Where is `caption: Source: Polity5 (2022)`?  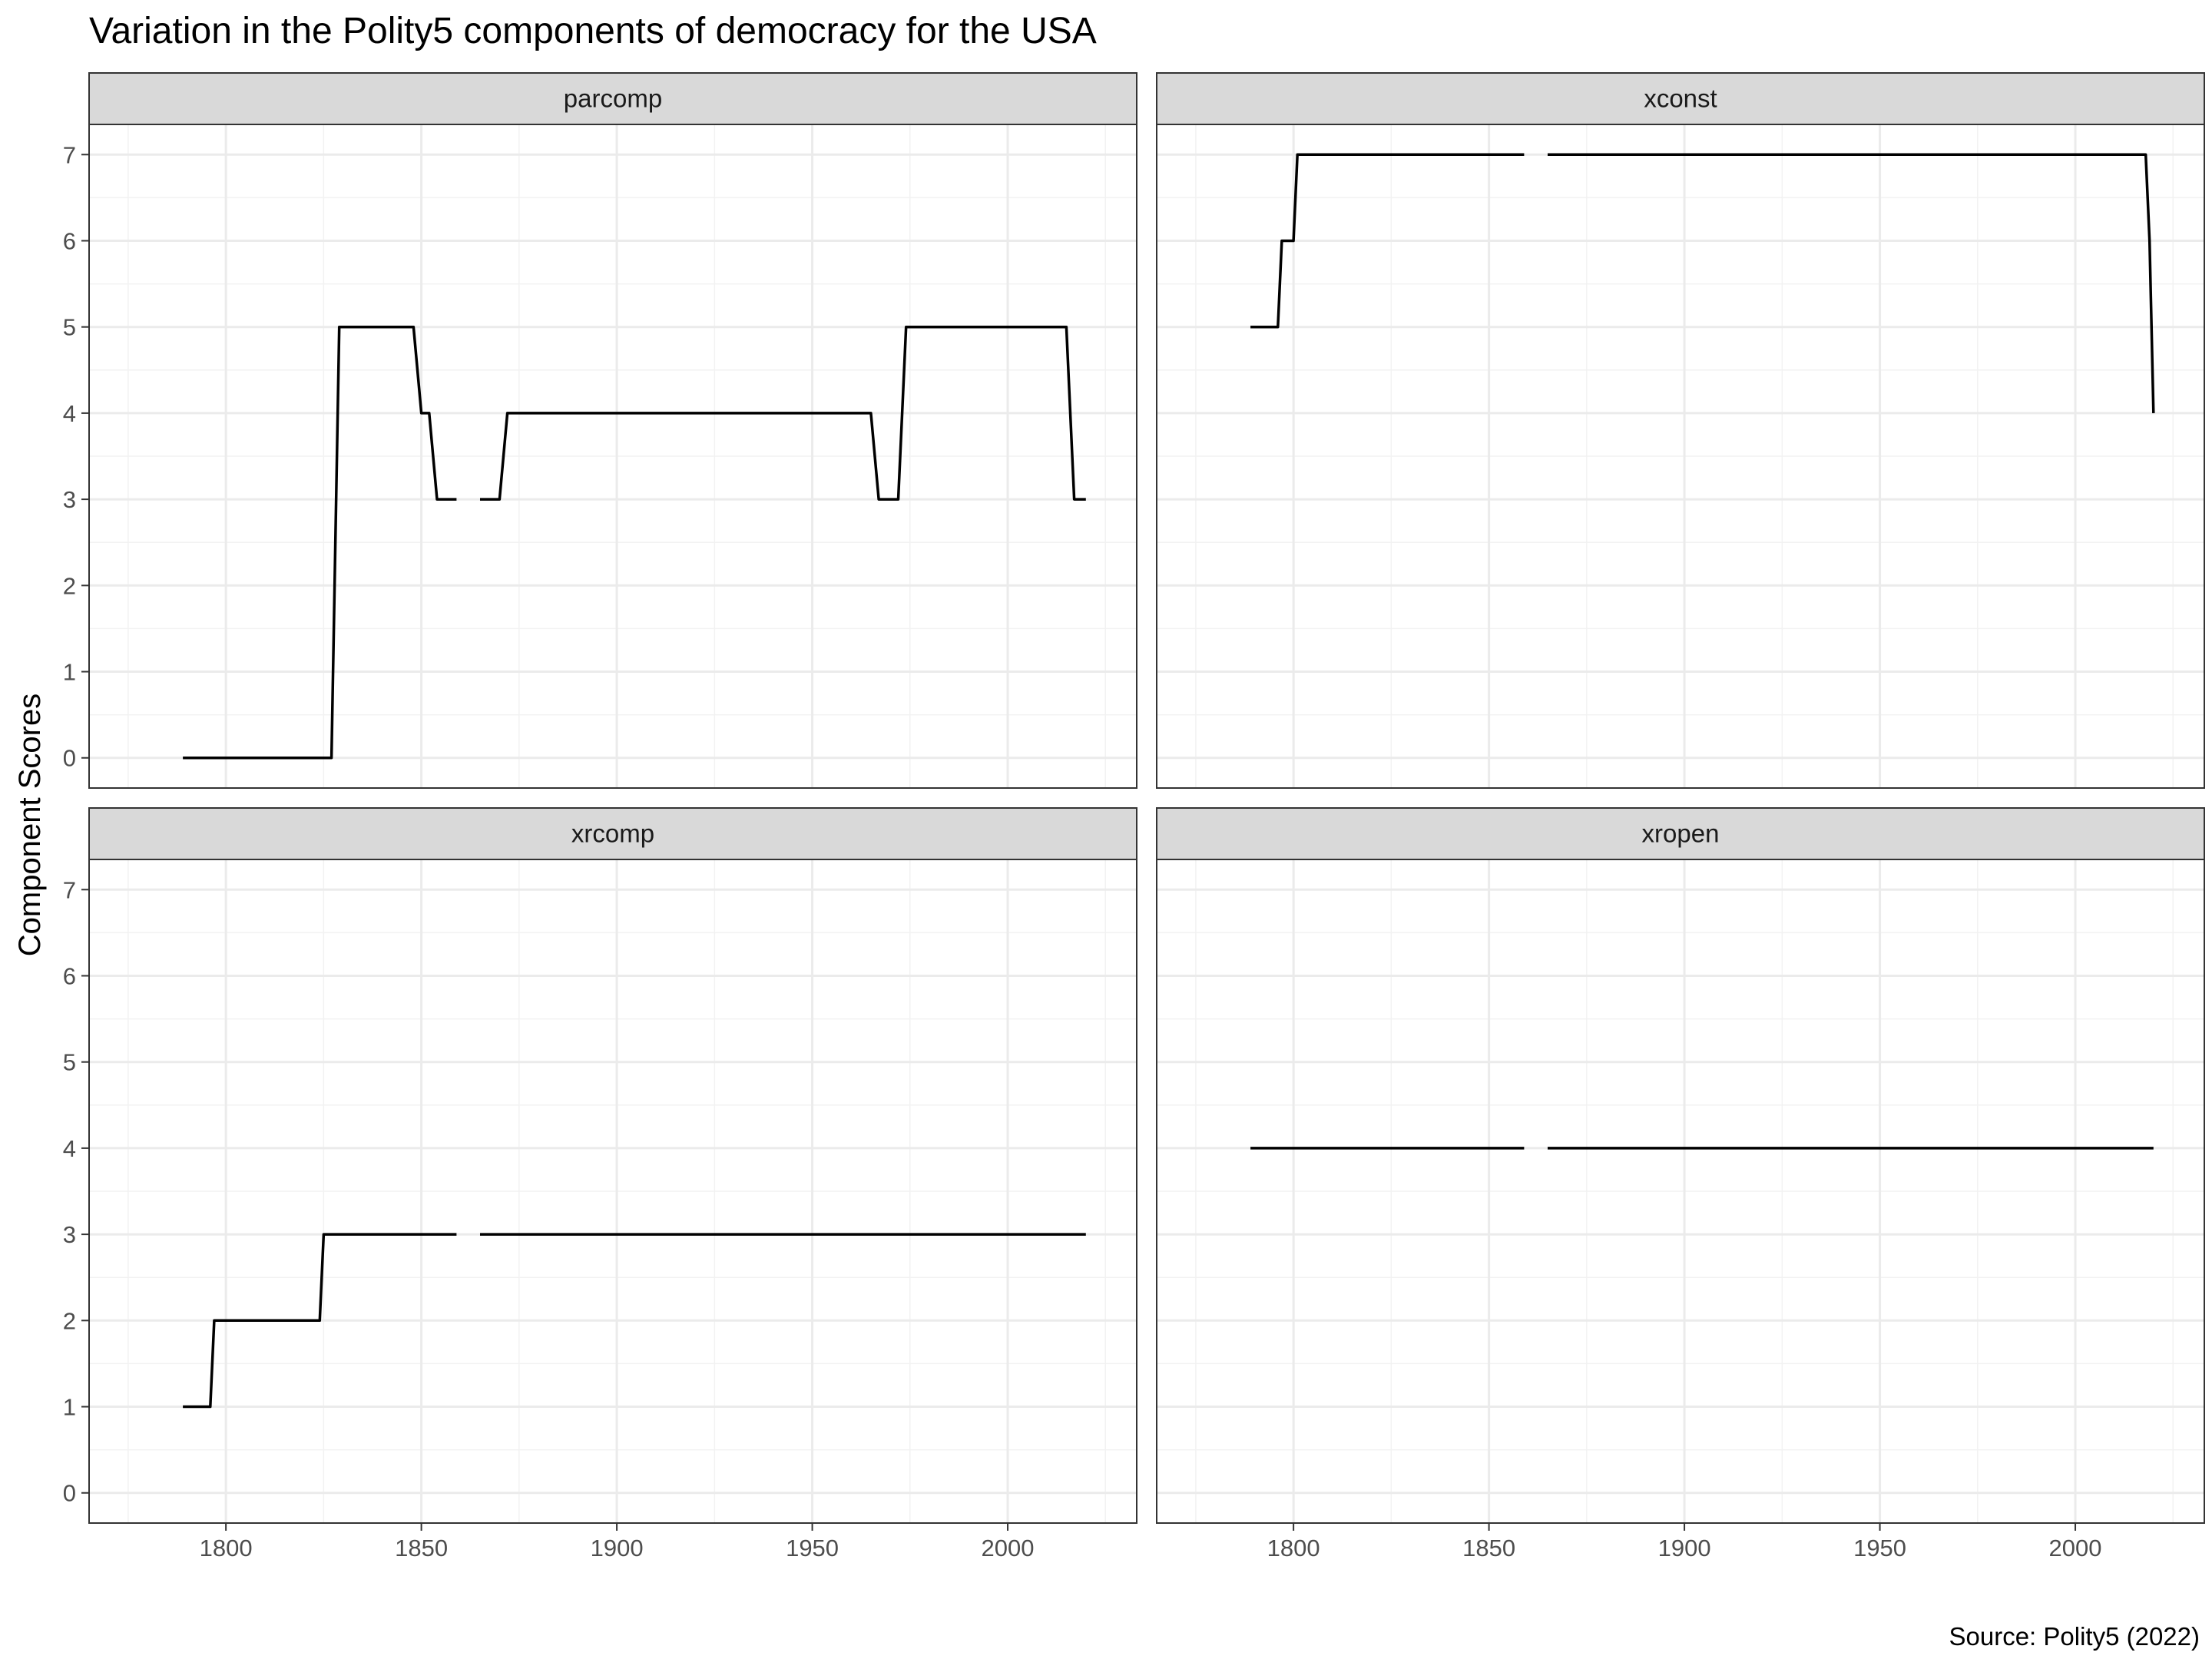 caption: Source: Polity5 (2022) is located at coordinates (2074, 1637).